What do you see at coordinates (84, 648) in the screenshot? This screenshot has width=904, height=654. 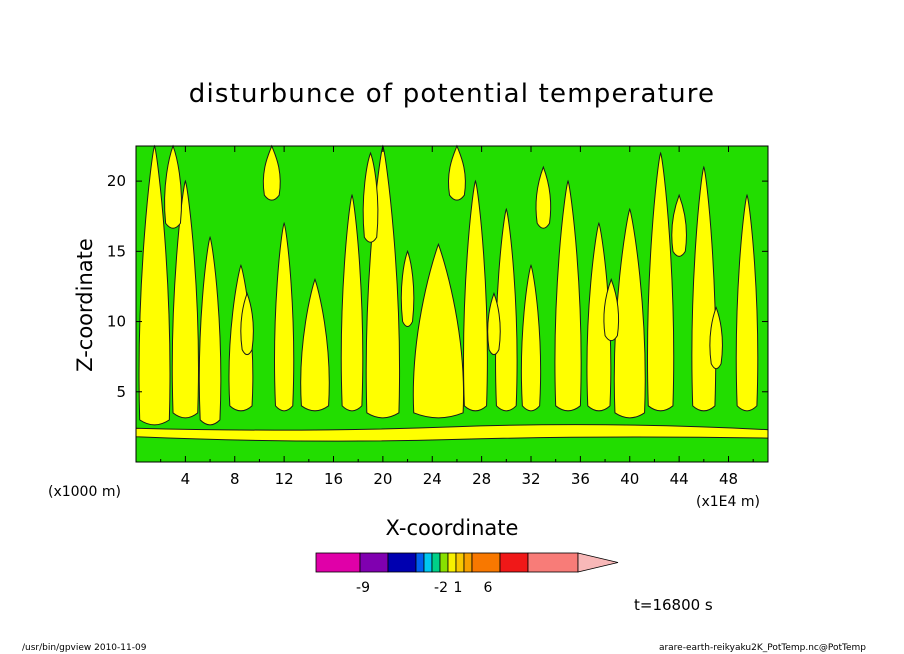 I see `footer-left: /usr/bin/gpview 2010-11-09` at bounding box center [84, 648].